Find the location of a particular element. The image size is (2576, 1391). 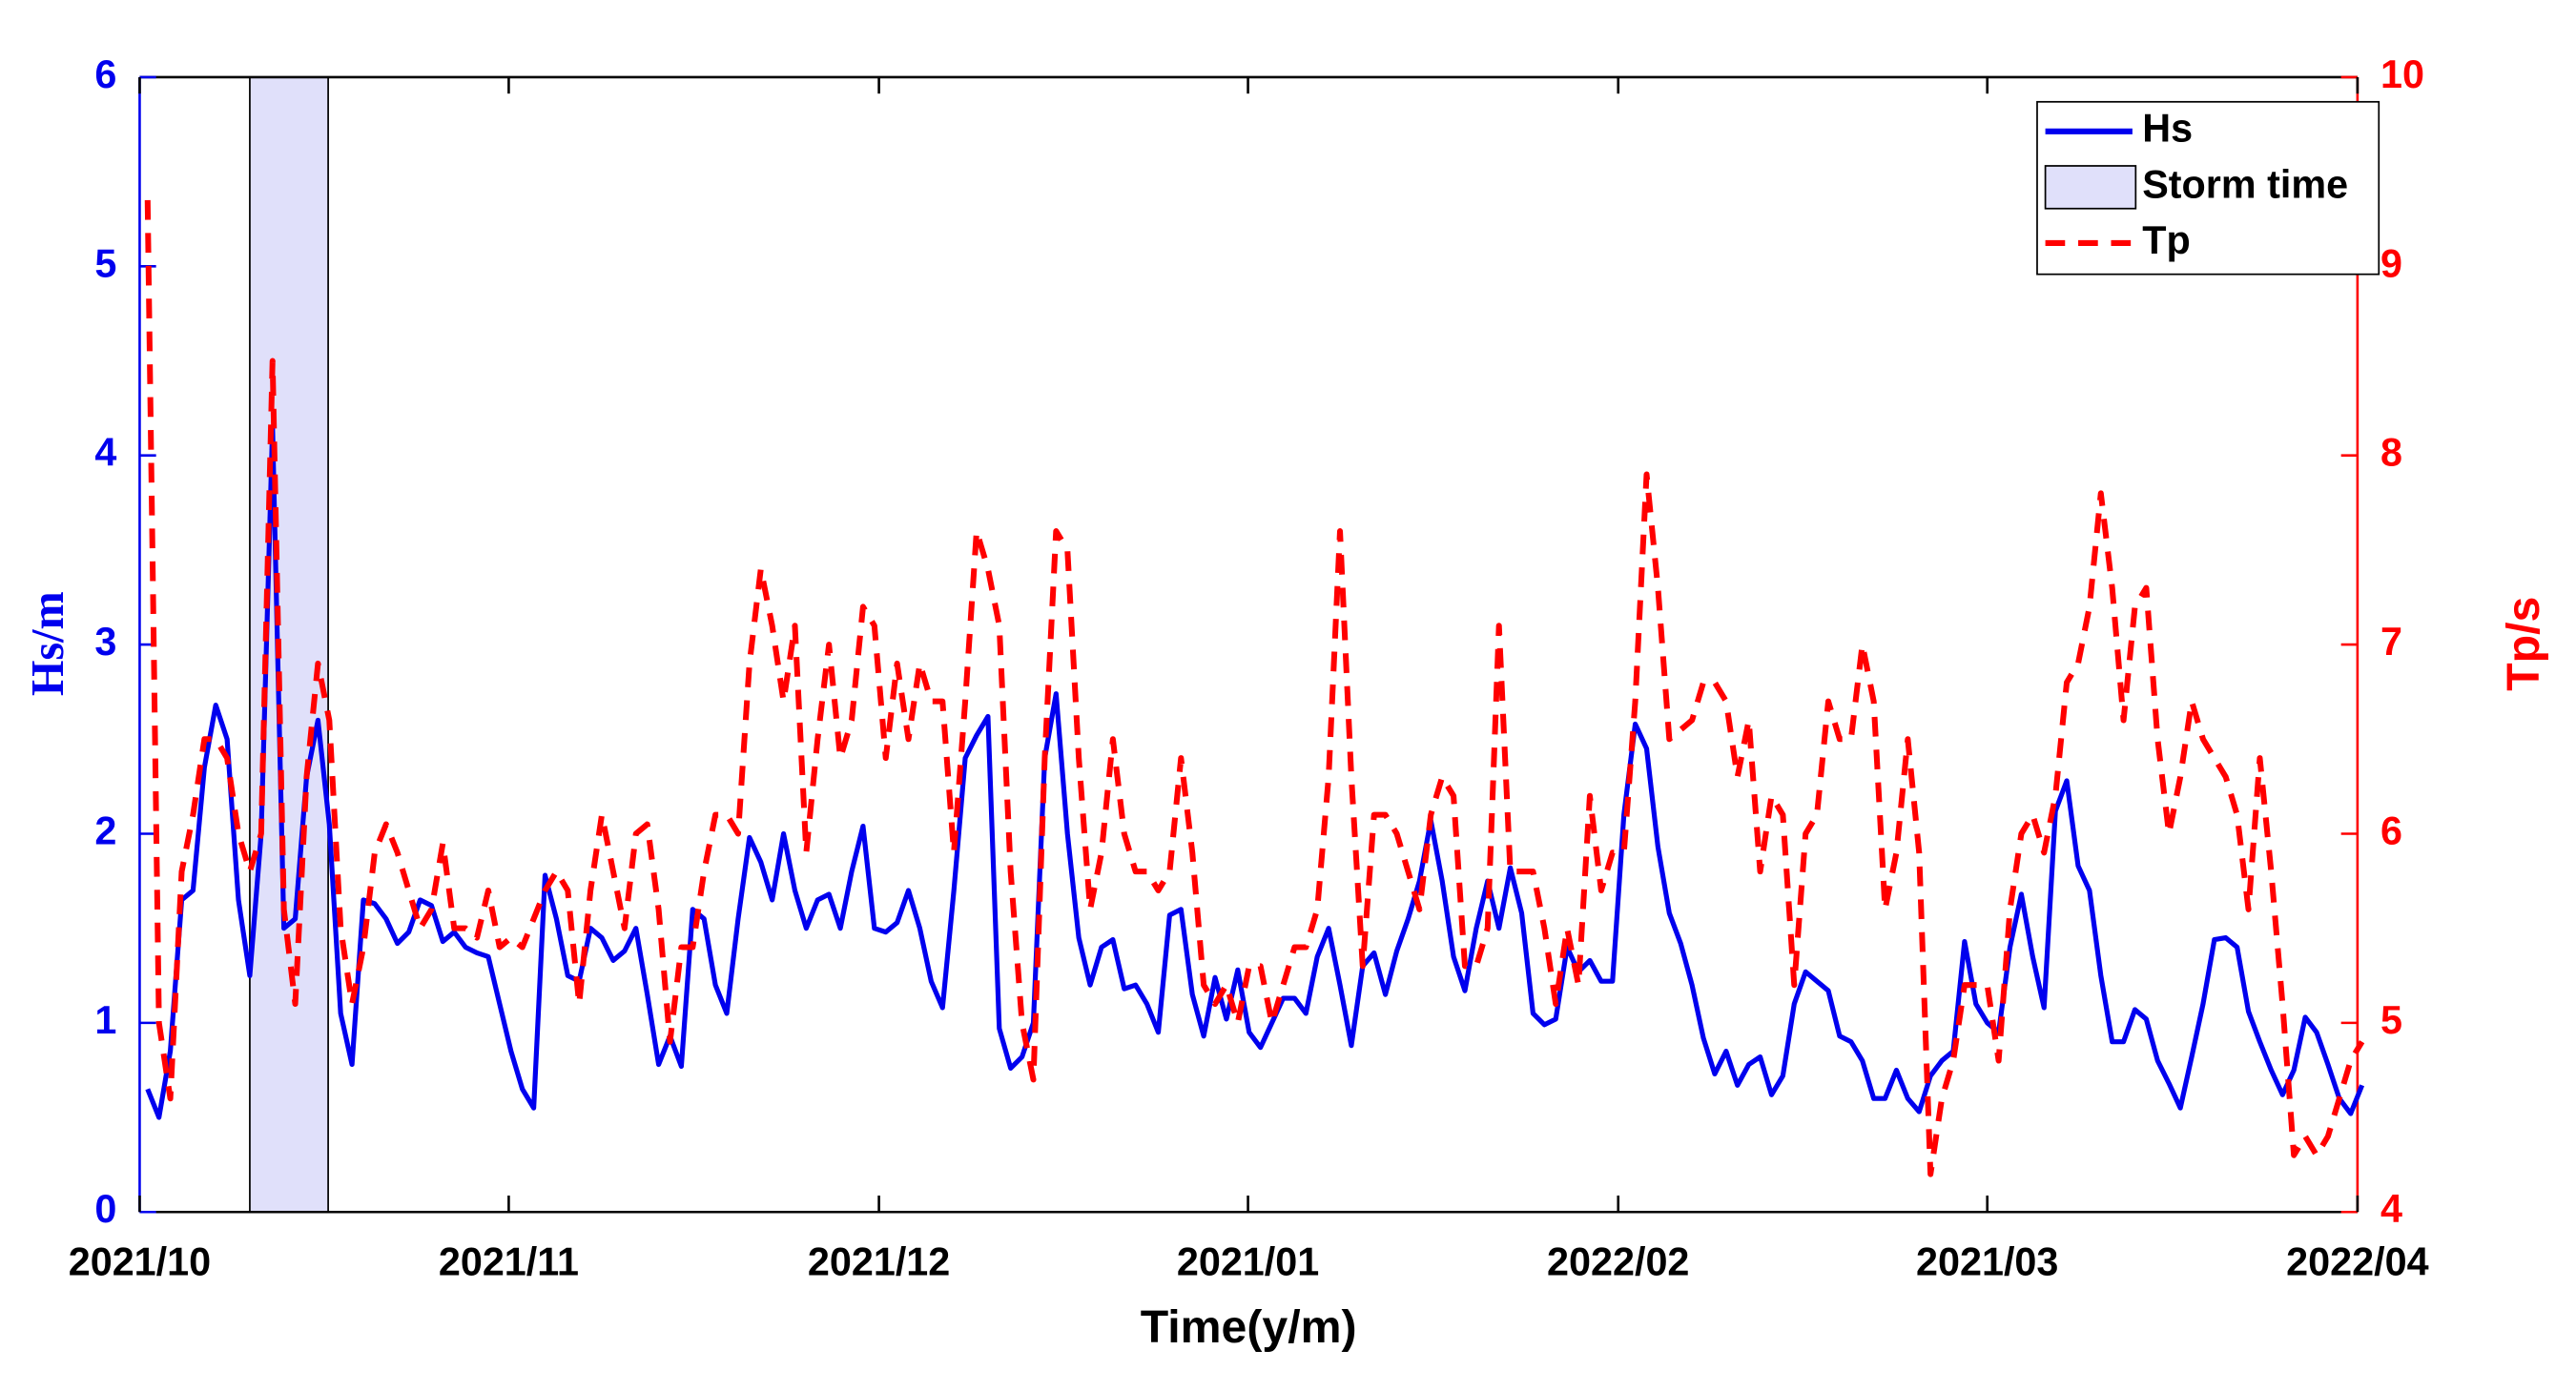

y2-tick-label: 9 is located at coordinates (2391, 263).